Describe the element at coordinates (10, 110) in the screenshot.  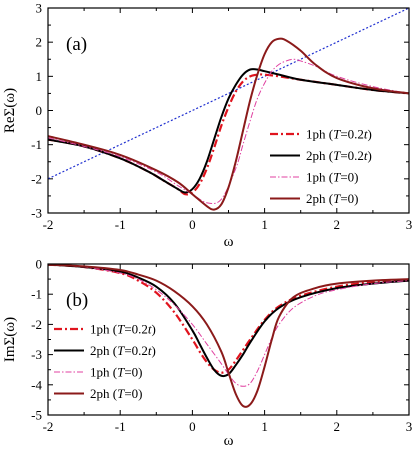
I see `y-axis-label: ReΣ(ω)` at that location.